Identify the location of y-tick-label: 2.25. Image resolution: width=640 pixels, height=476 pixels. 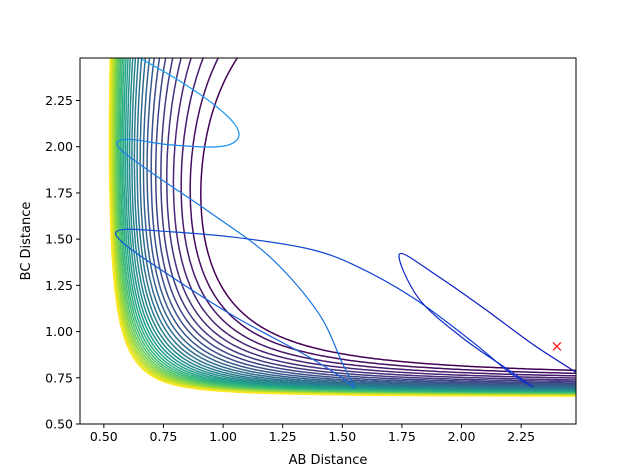
(59, 100).